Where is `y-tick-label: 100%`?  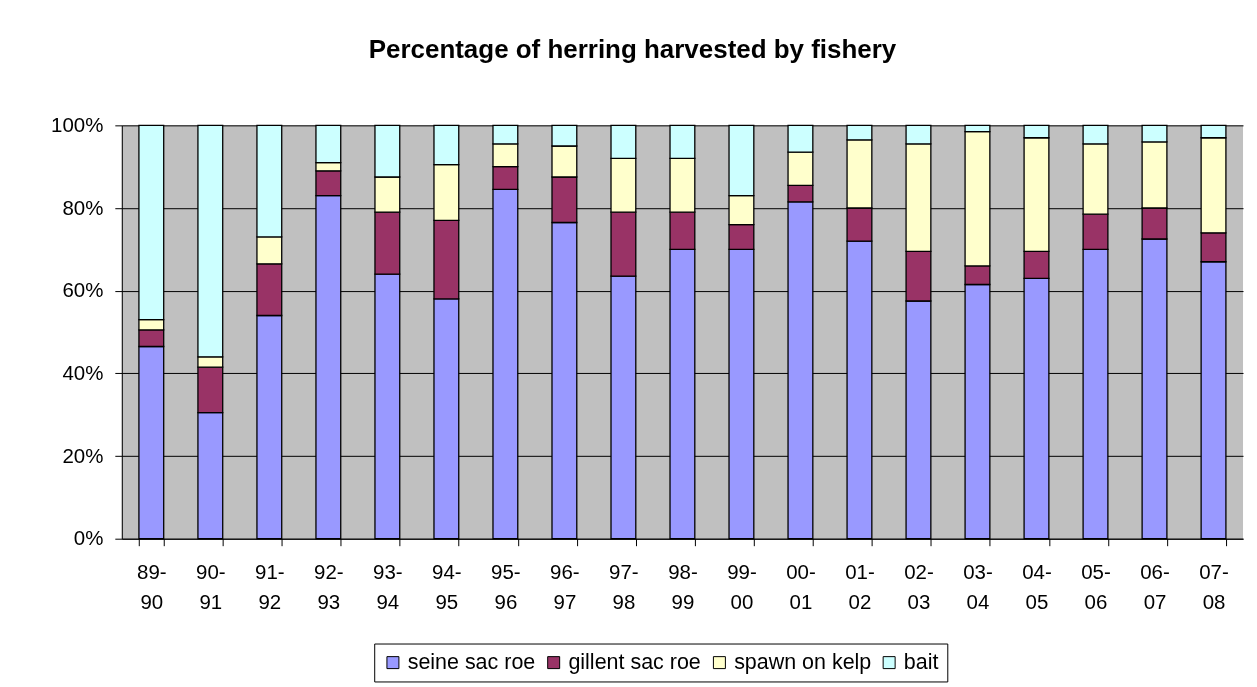
y-tick-label: 100% is located at coordinates (77, 124).